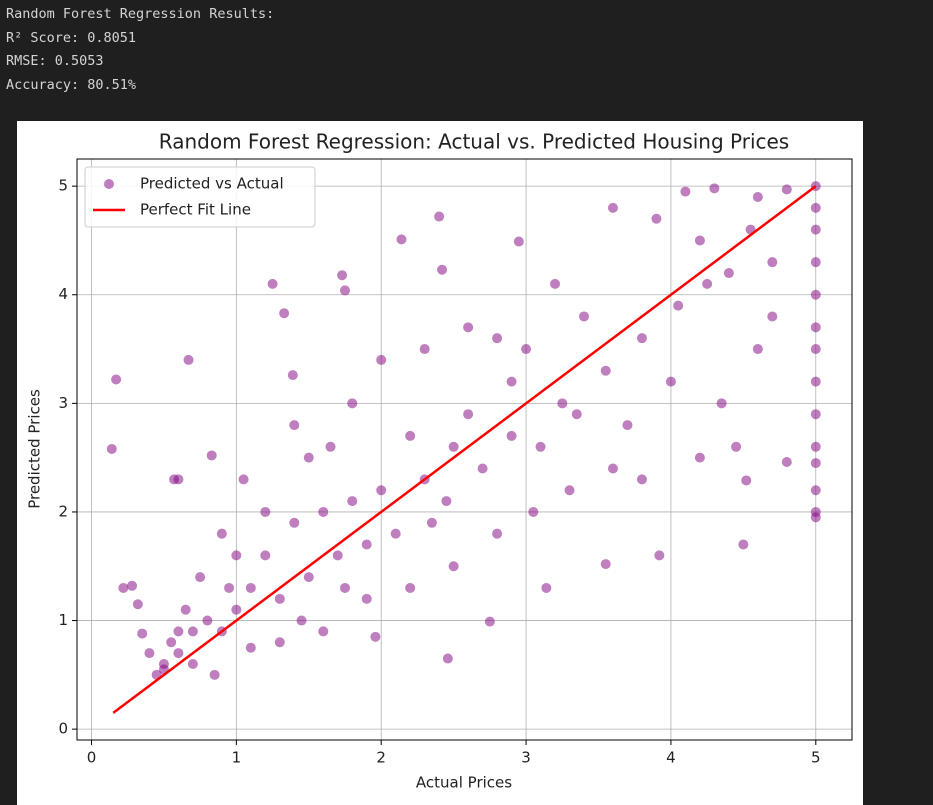 The width and height of the screenshot is (933, 805). I want to click on legend-box, so click(200, 197).